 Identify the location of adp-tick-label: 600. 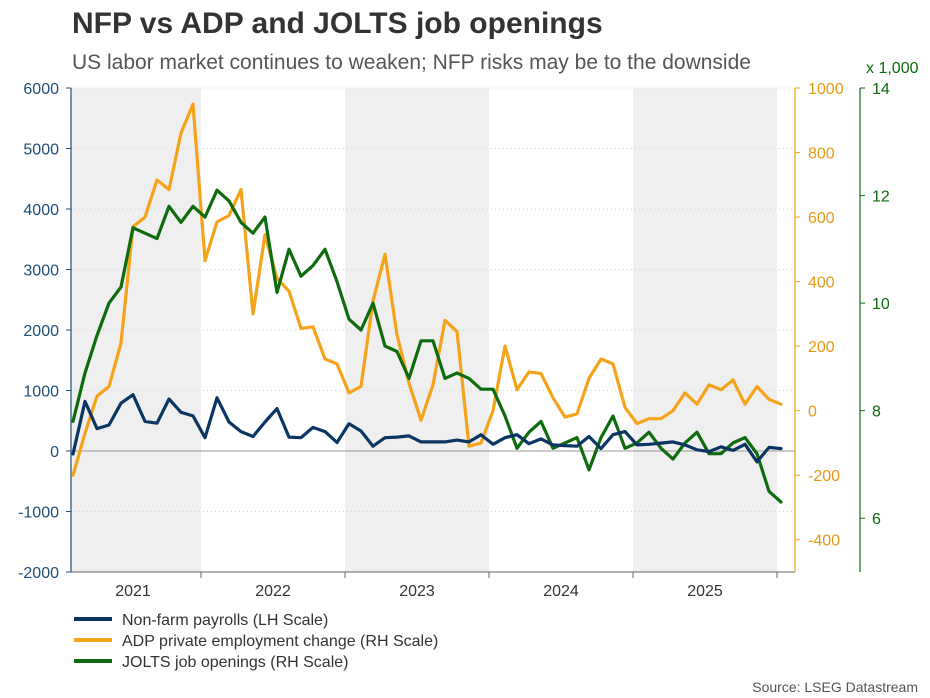
(821, 218).